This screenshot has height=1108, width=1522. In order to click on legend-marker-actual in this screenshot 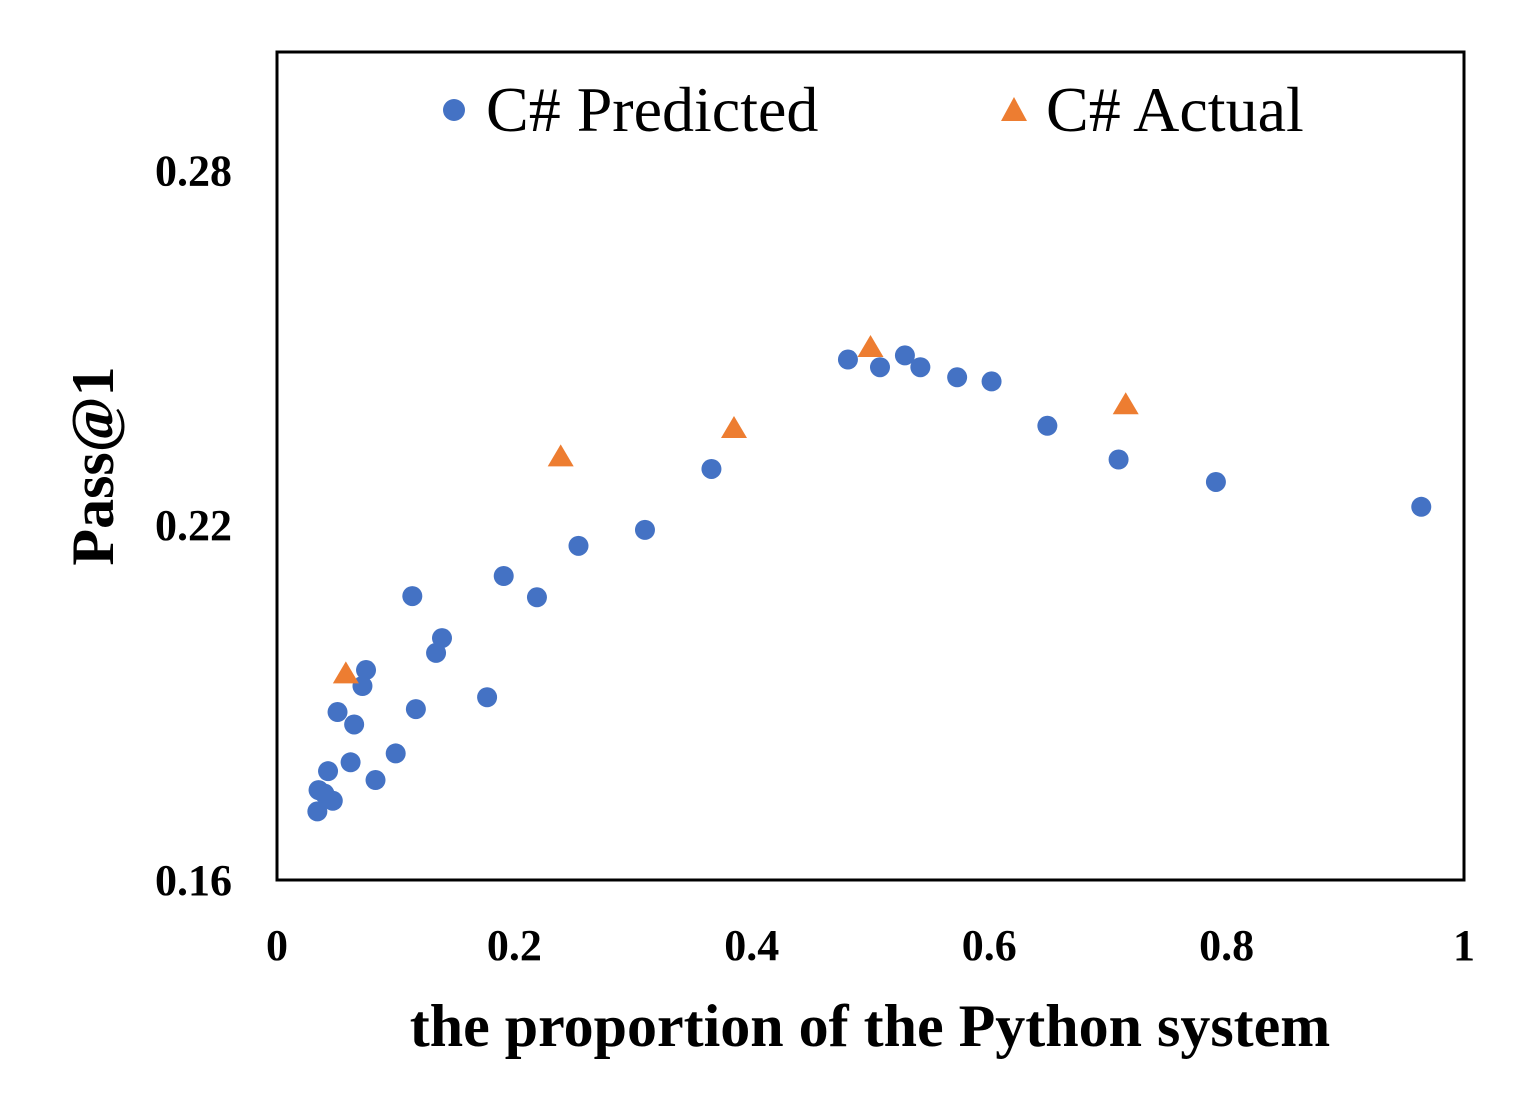, I will do `click(1014, 109)`.